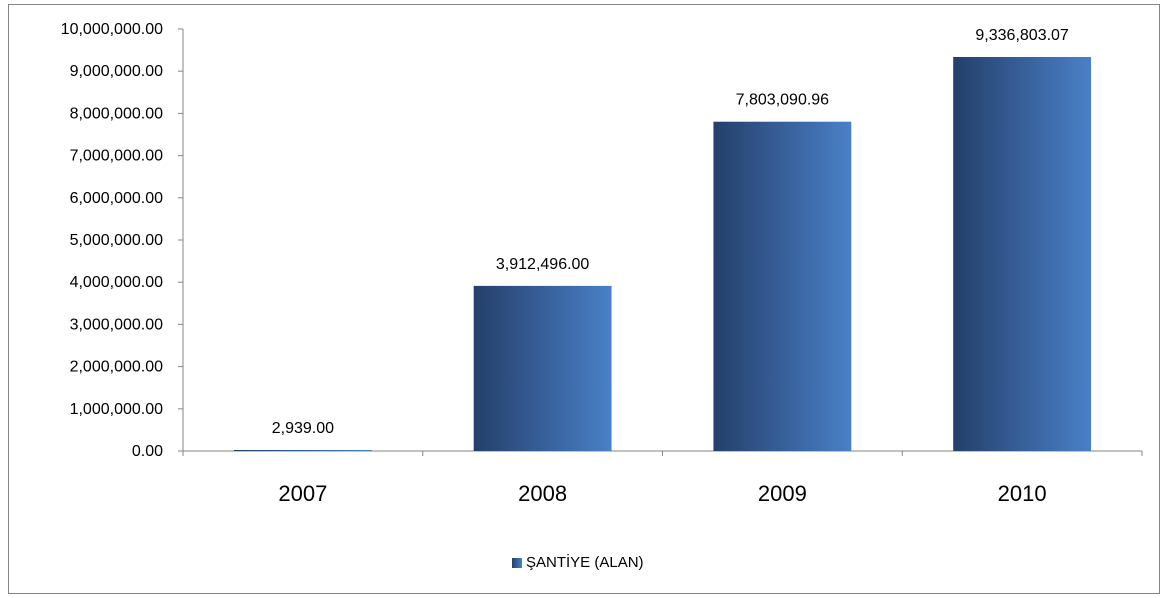 This screenshot has width=1166, height=598. Describe the element at coordinates (117, 113) in the screenshot. I see `y-tick-label: 8,000,000.00` at that location.